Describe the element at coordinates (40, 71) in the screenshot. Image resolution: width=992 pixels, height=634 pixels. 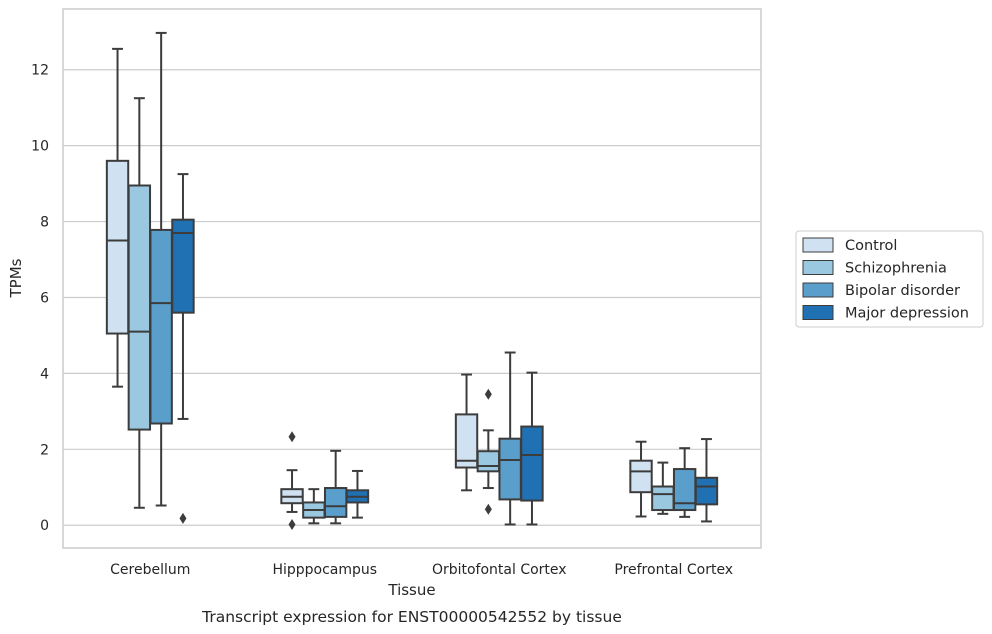
I see `y-tick-label: 12` at that location.